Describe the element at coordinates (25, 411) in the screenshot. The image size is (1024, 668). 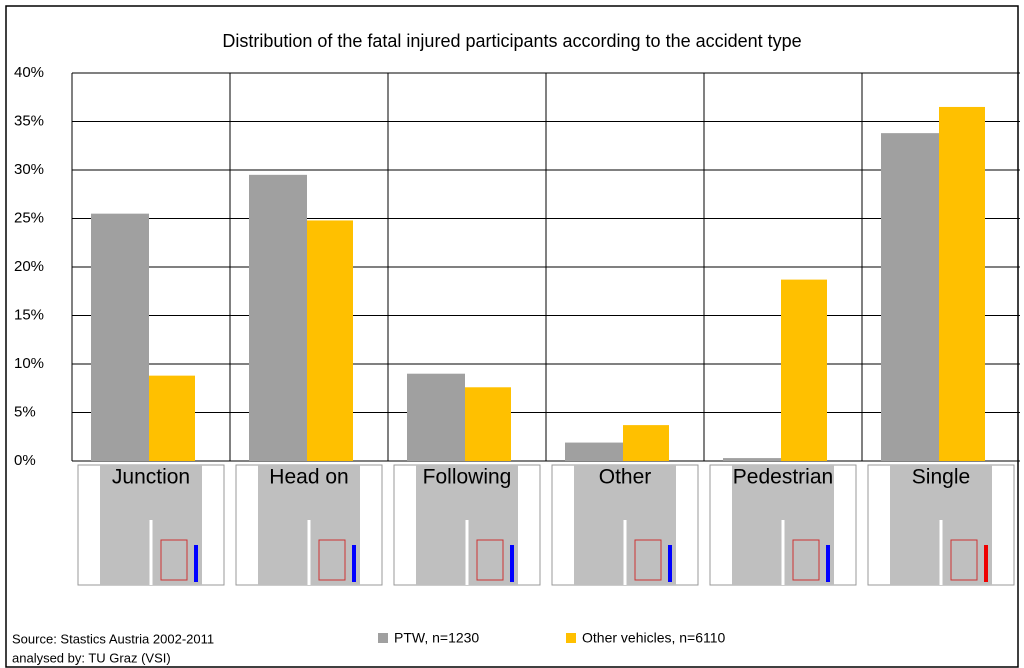
I see `y-tick-label: 5%` at that location.